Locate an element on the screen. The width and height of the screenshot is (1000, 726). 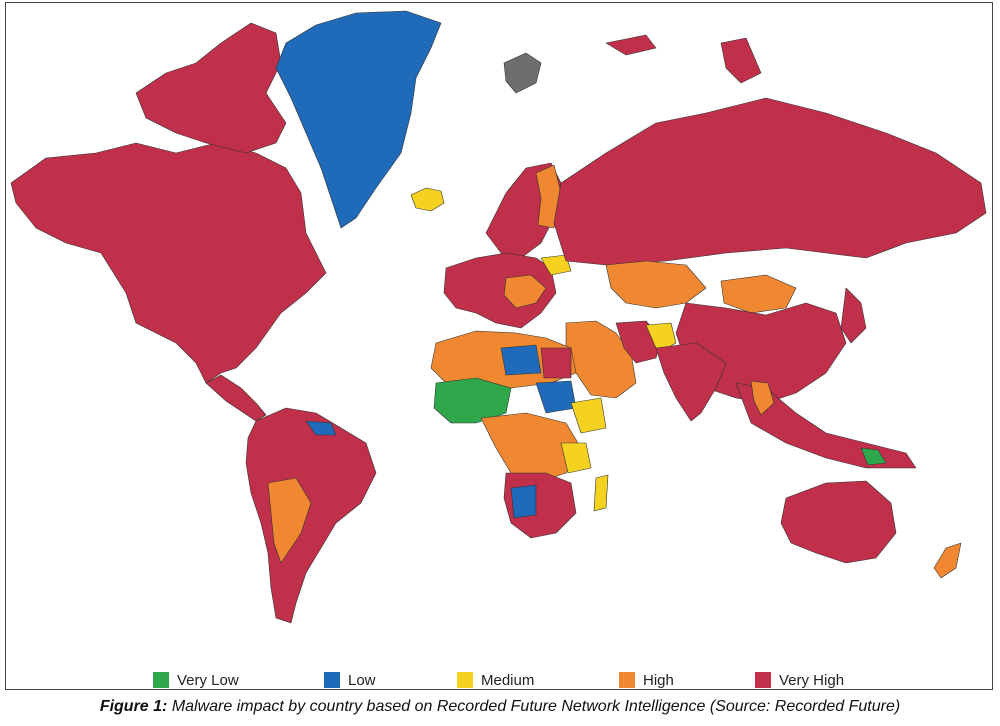
region-iceland is located at coordinates (427, 199).